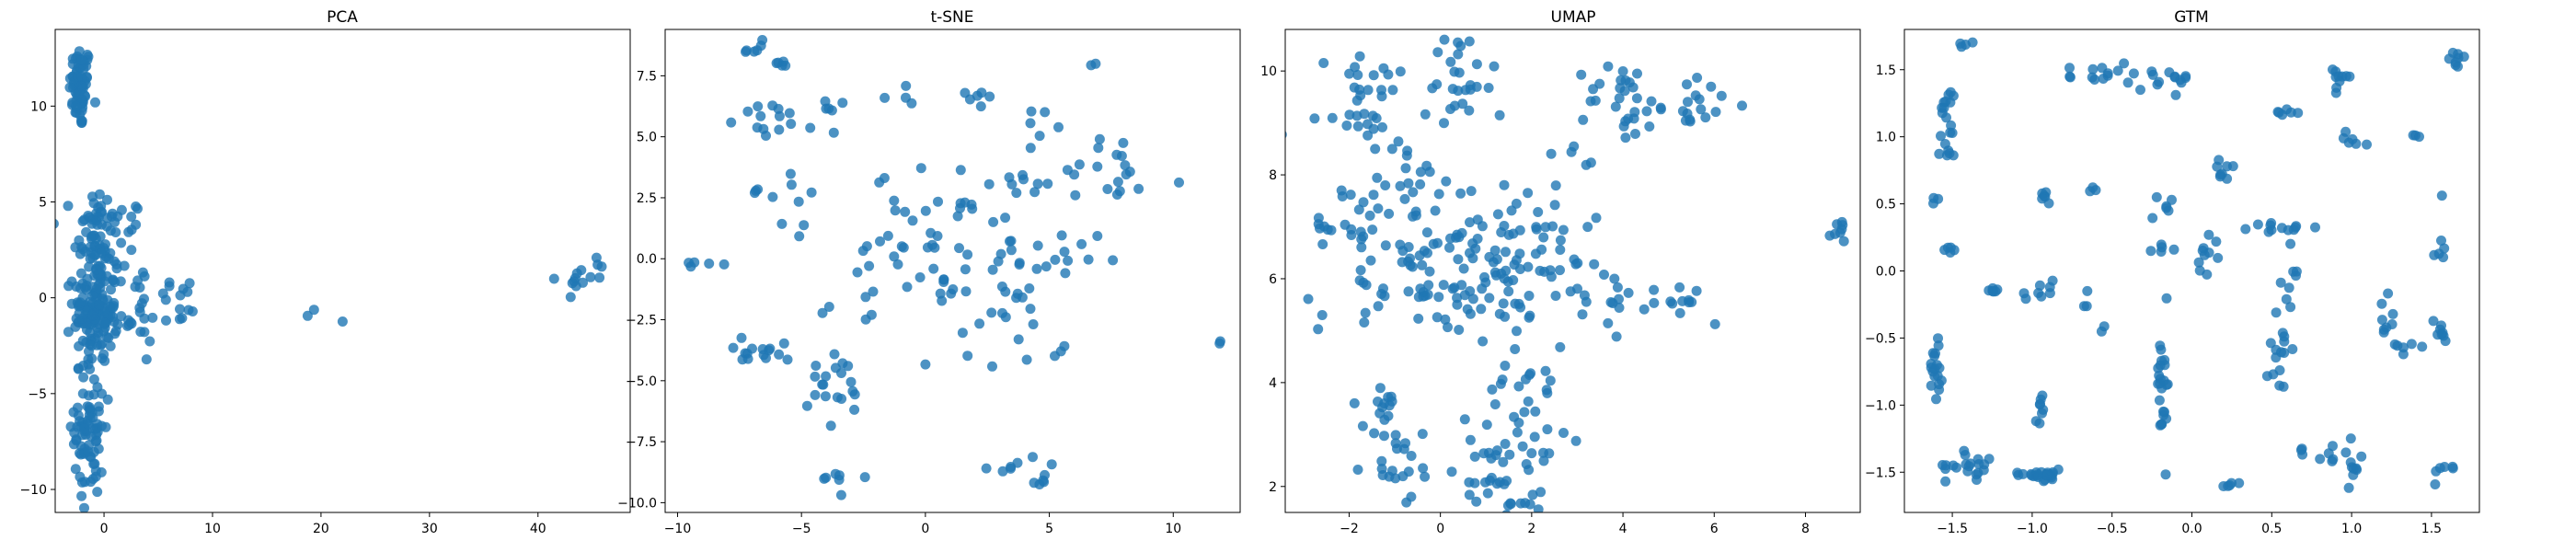 This screenshot has width=2576, height=552. What do you see at coordinates (43, 299) in the screenshot?
I see `y-tick-label: 0` at bounding box center [43, 299].